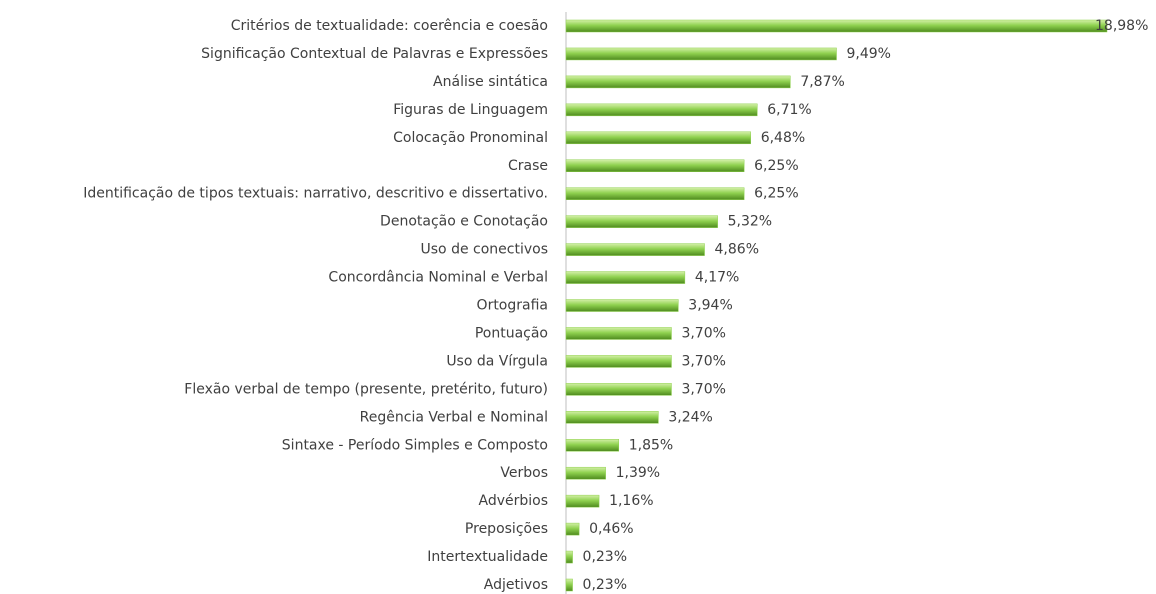 Image resolution: width=1156 pixels, height=594 pixels. What do you see at coordinates (651, 445) in the screenshot?
I see `data-label: 1,85%` at bounding box center [651, 445].